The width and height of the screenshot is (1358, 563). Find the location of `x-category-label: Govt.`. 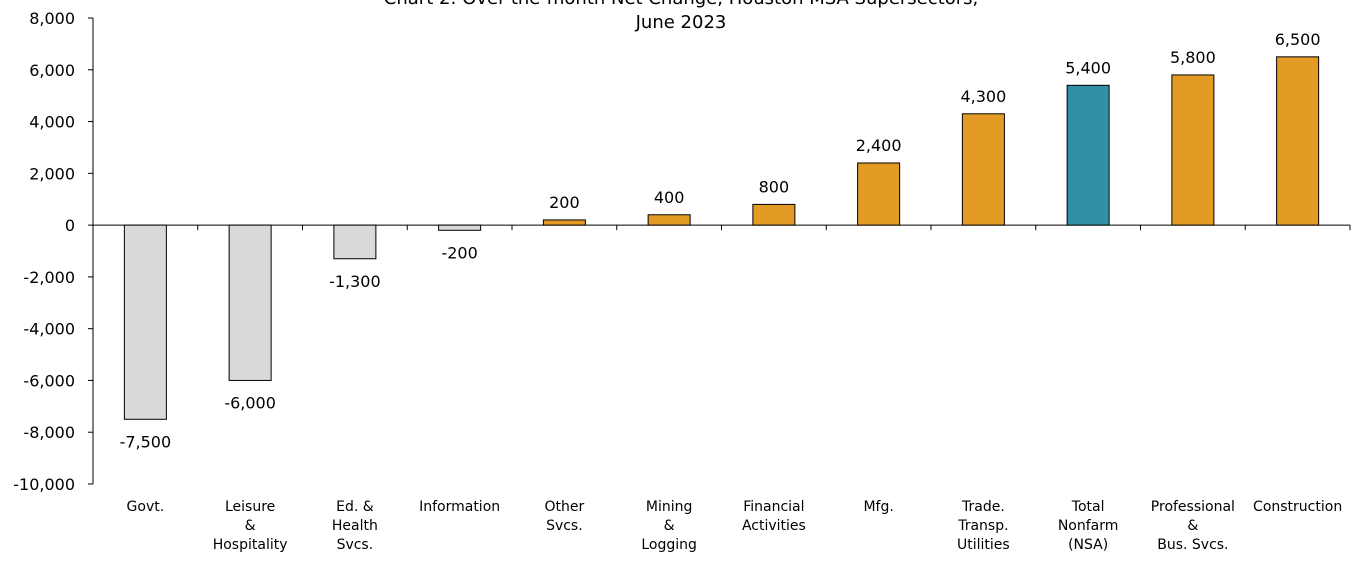

x-category-label: Govt. is located at coordinates (146, 507).